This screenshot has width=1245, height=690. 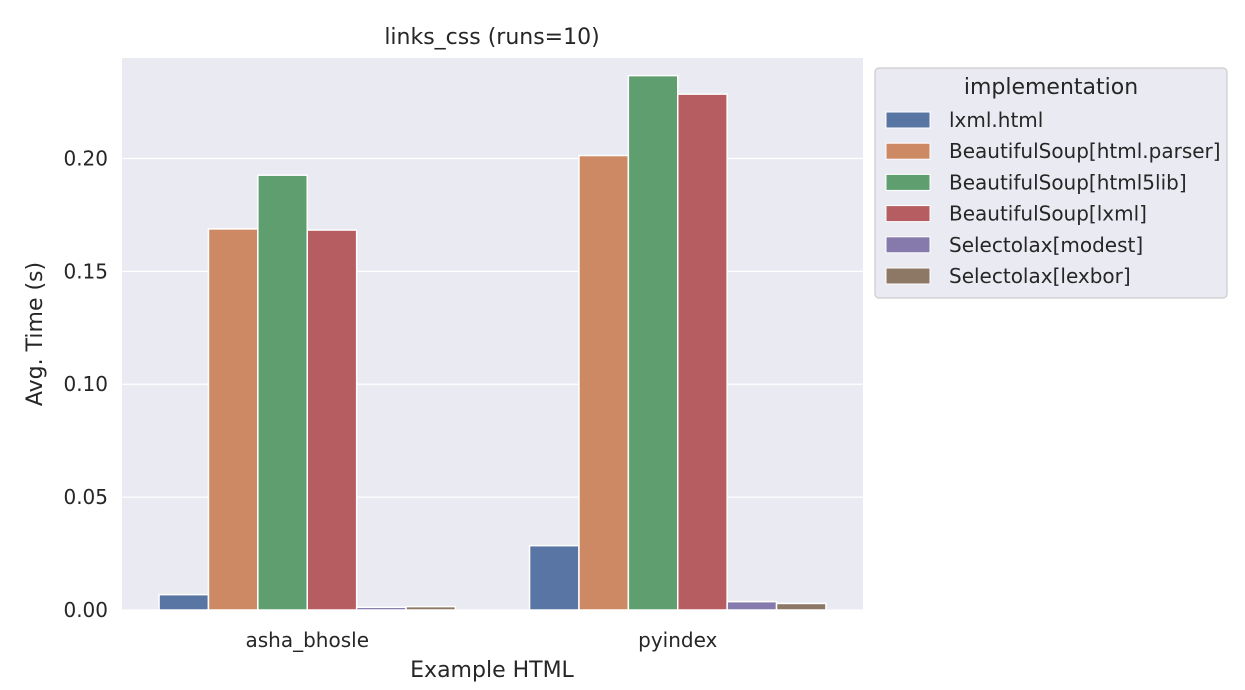 What do you see at coordinates (85, 497) in the screenshot?
I see `y-tick-label: 0.05` at bounding box center [85, 497].